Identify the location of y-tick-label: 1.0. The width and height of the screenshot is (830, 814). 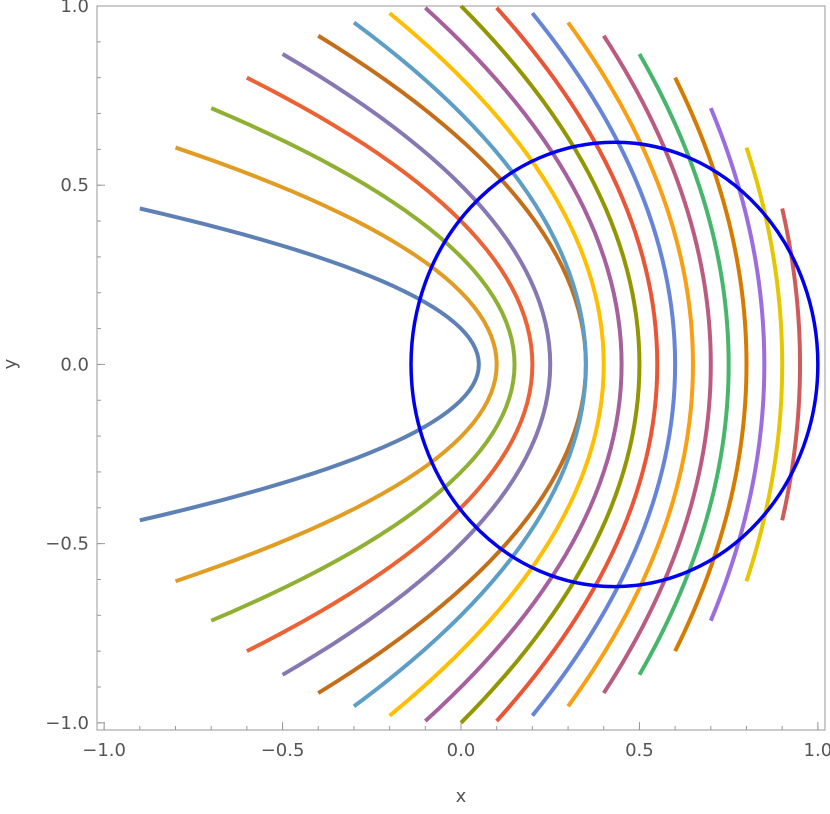
(74, 8).